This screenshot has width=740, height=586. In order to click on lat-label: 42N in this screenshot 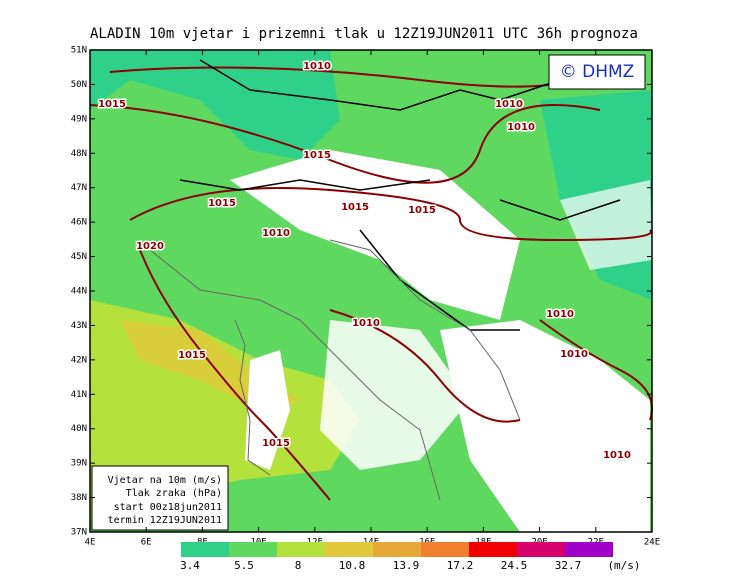, I will do `click(79, 360)`.